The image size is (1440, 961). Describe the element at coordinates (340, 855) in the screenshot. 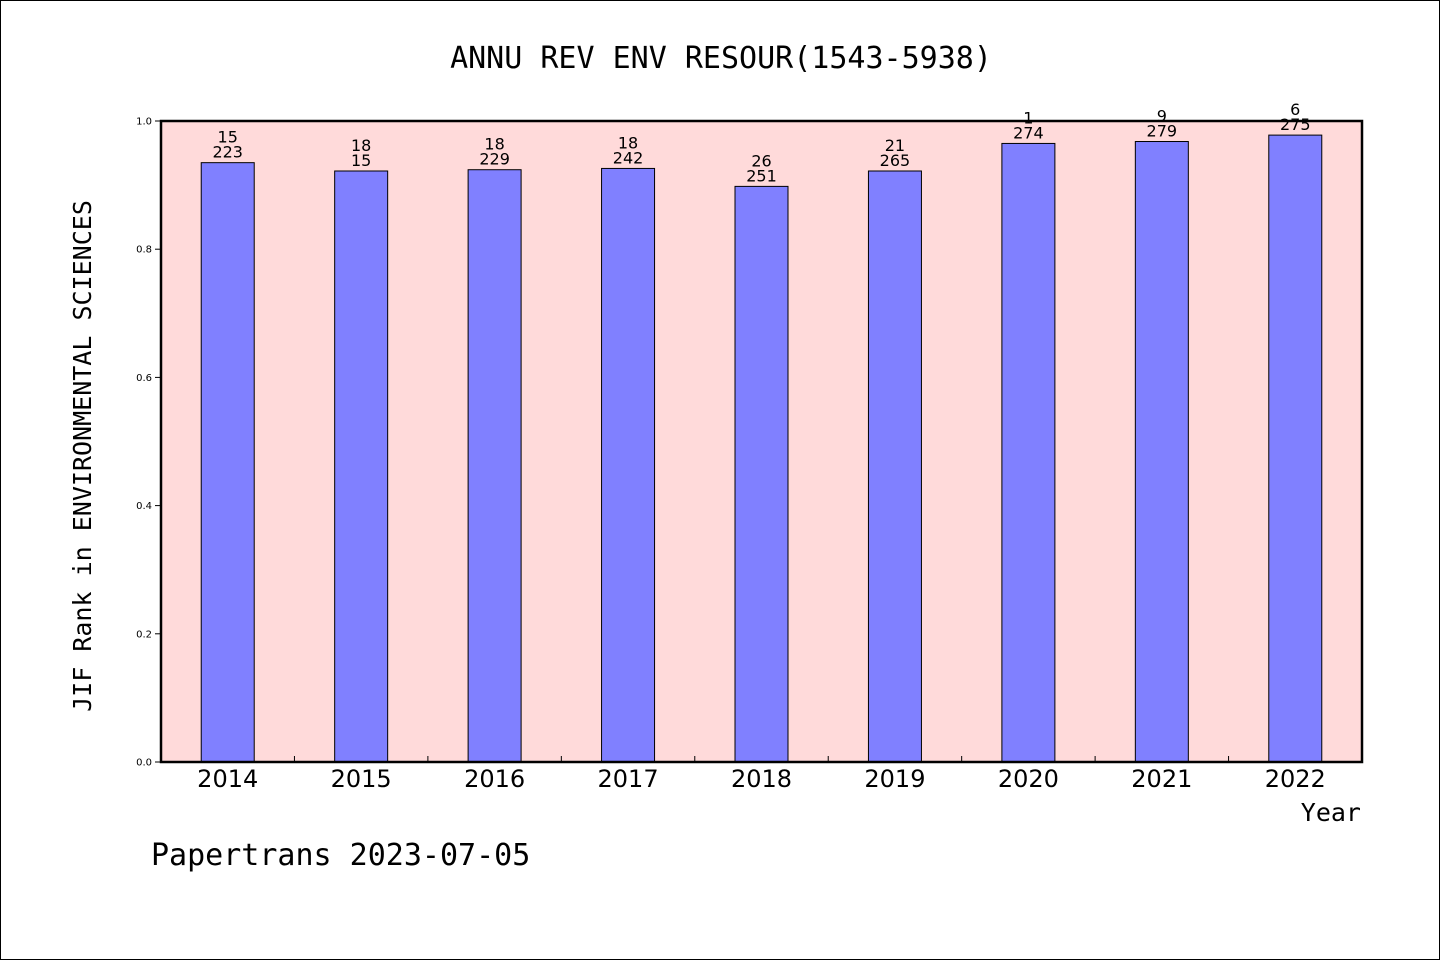

I see `footer-credit: Papertrans 2023-07-05` at that location.